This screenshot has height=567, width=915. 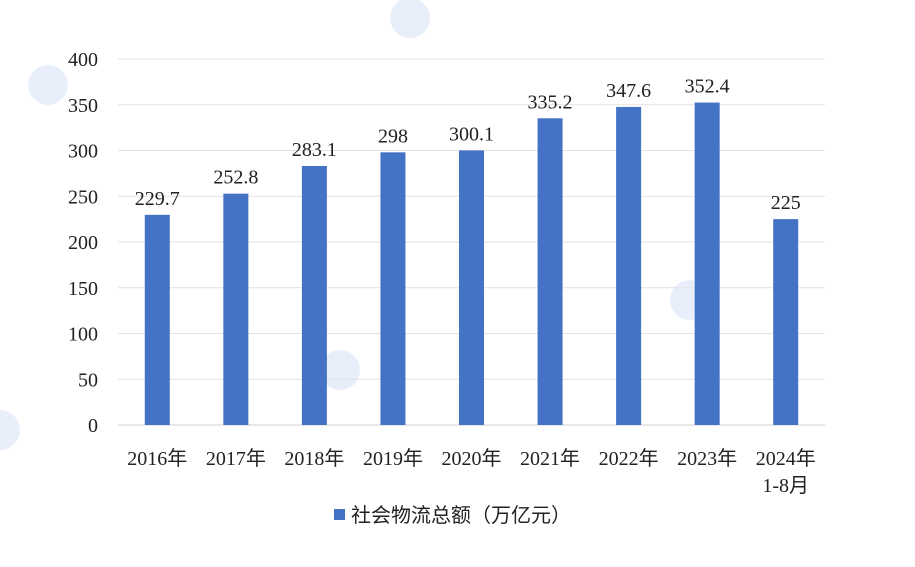 I want to click on y-tick-label: 0, so click(x=93, y=426).